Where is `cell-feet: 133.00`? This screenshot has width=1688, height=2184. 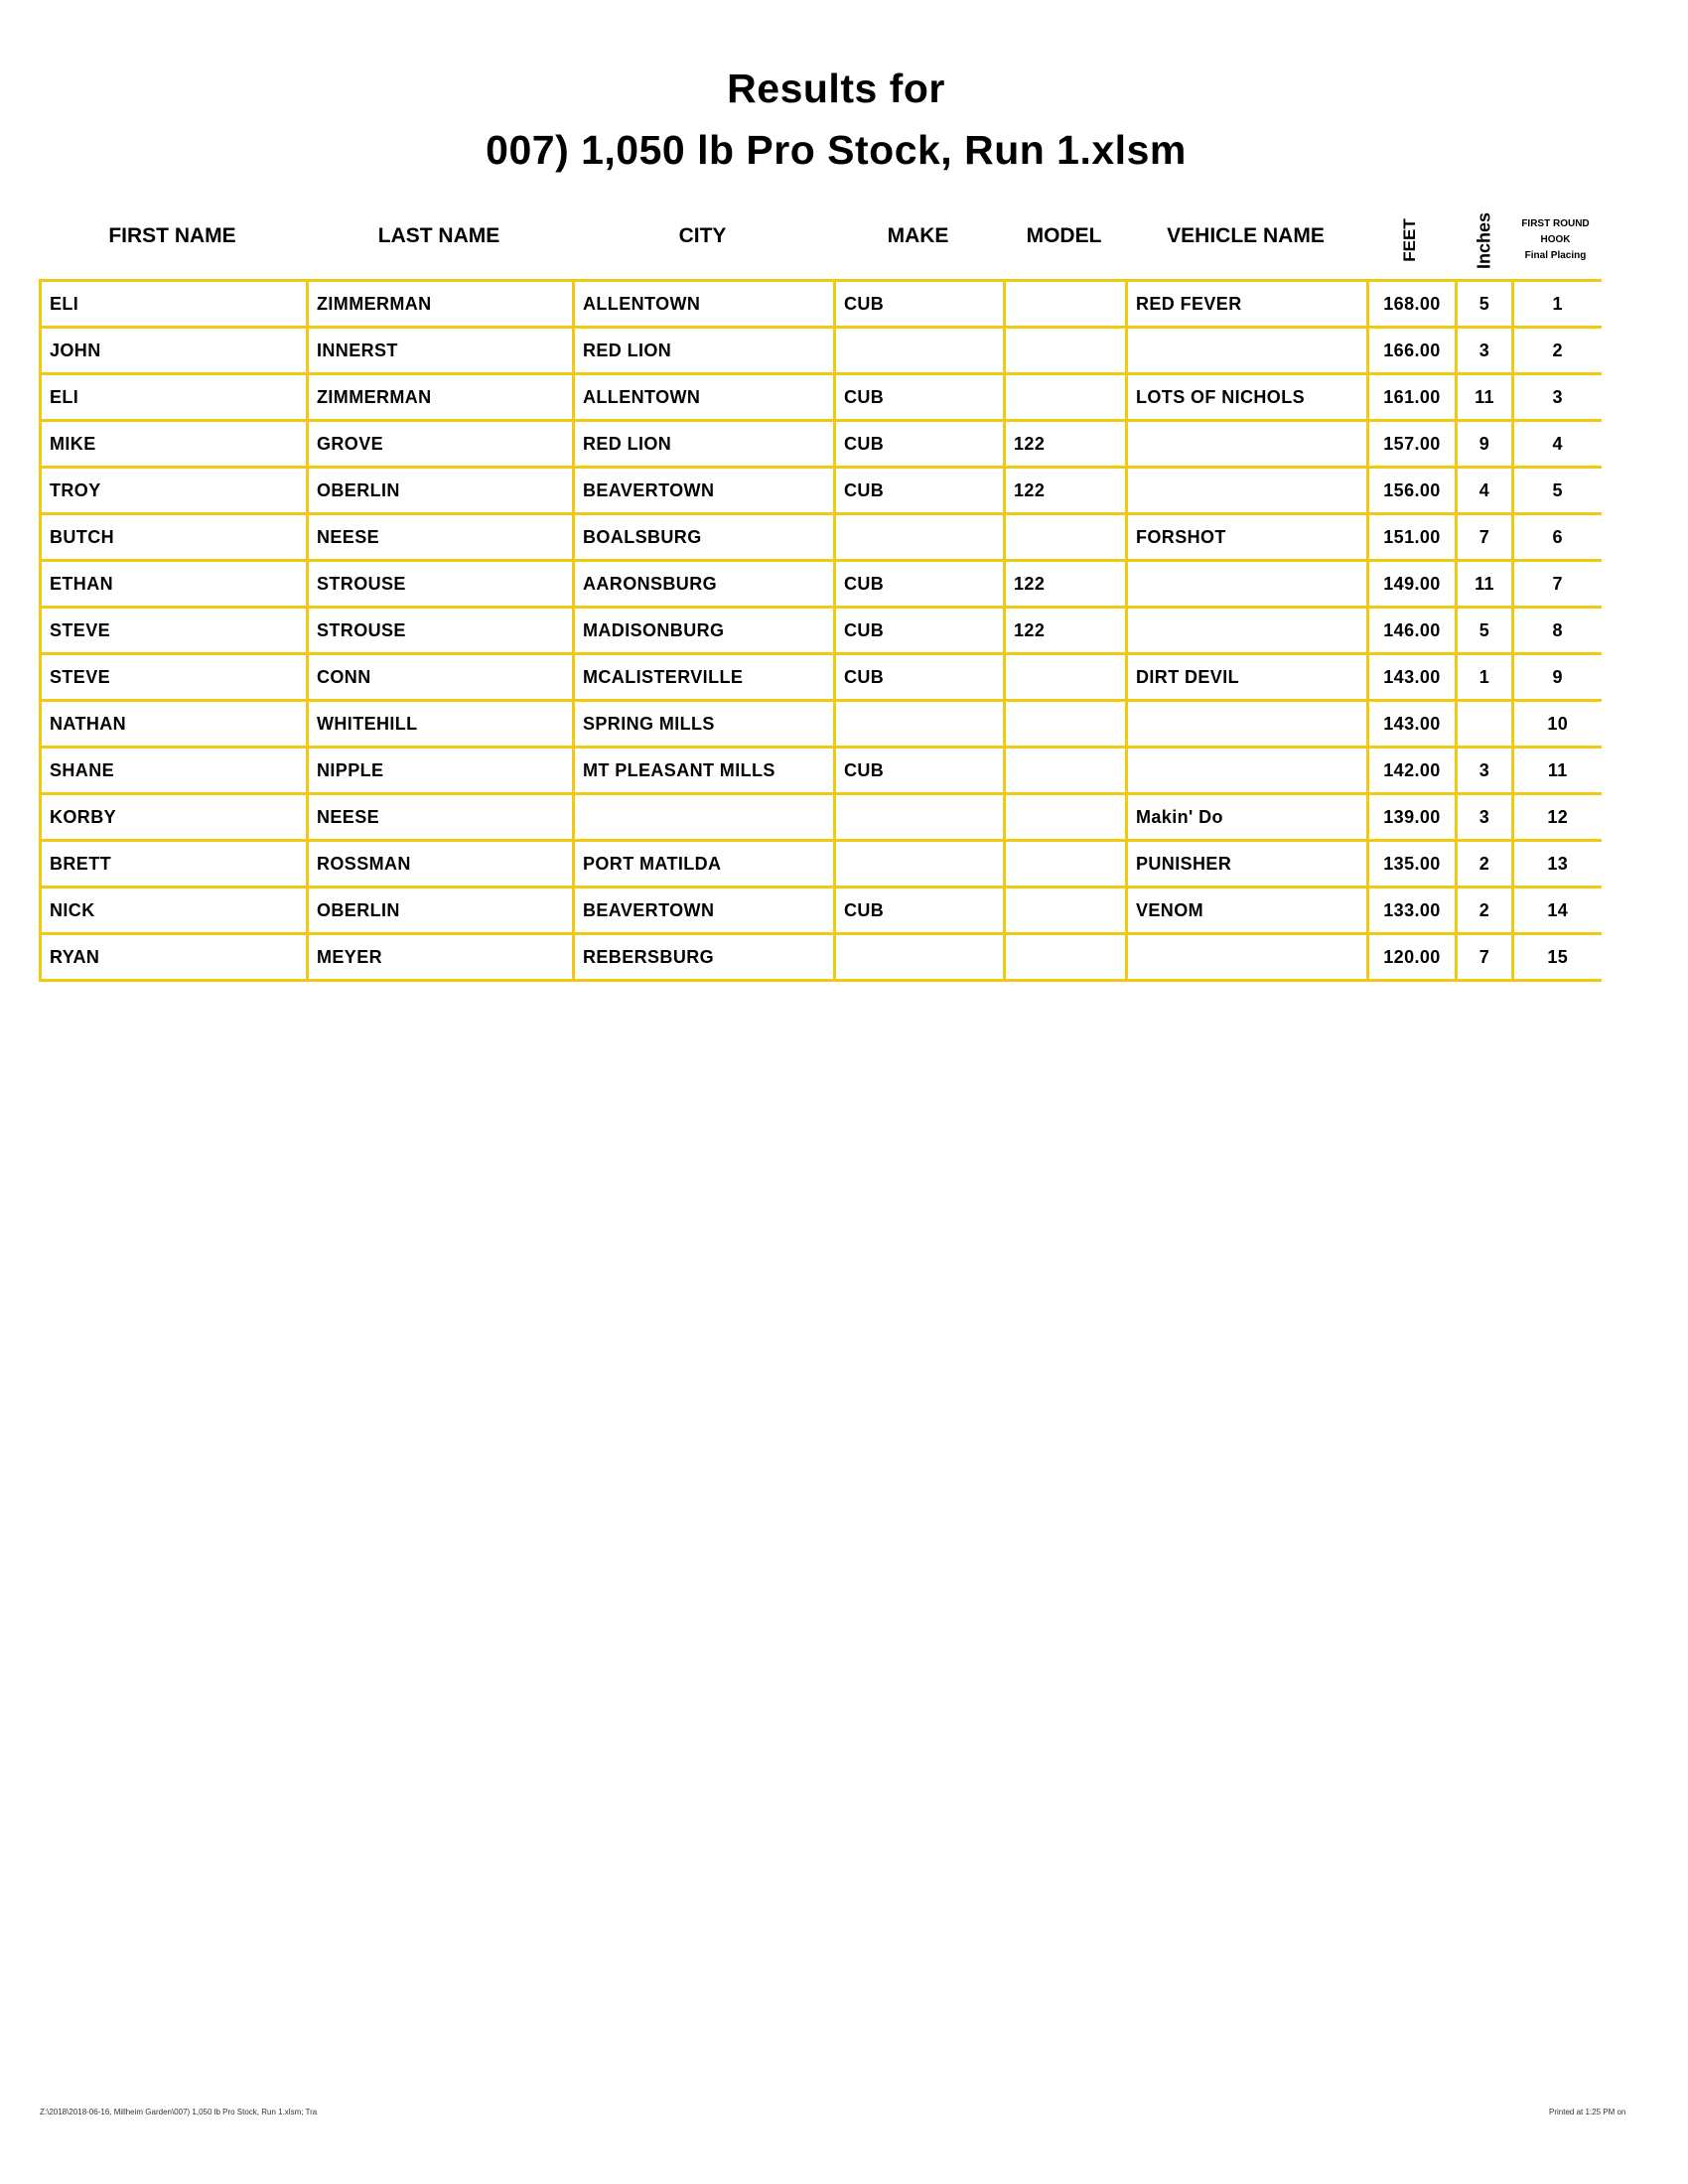
cell-feet: 133.00 is located at coordinates (1412, 910).